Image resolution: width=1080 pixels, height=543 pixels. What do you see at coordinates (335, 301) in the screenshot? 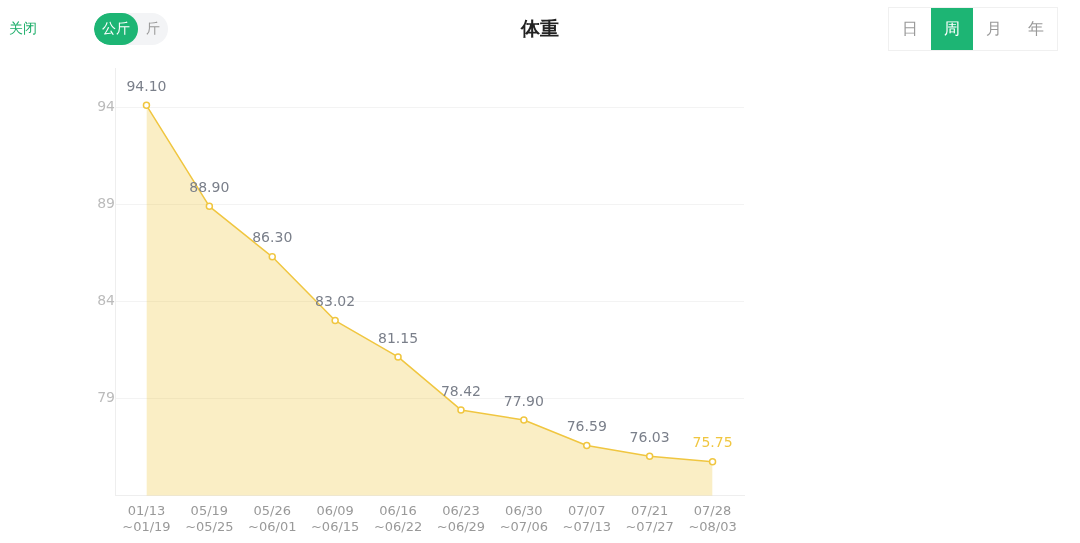
I see `data-label: 83.02` at bounding box center [335, 301].